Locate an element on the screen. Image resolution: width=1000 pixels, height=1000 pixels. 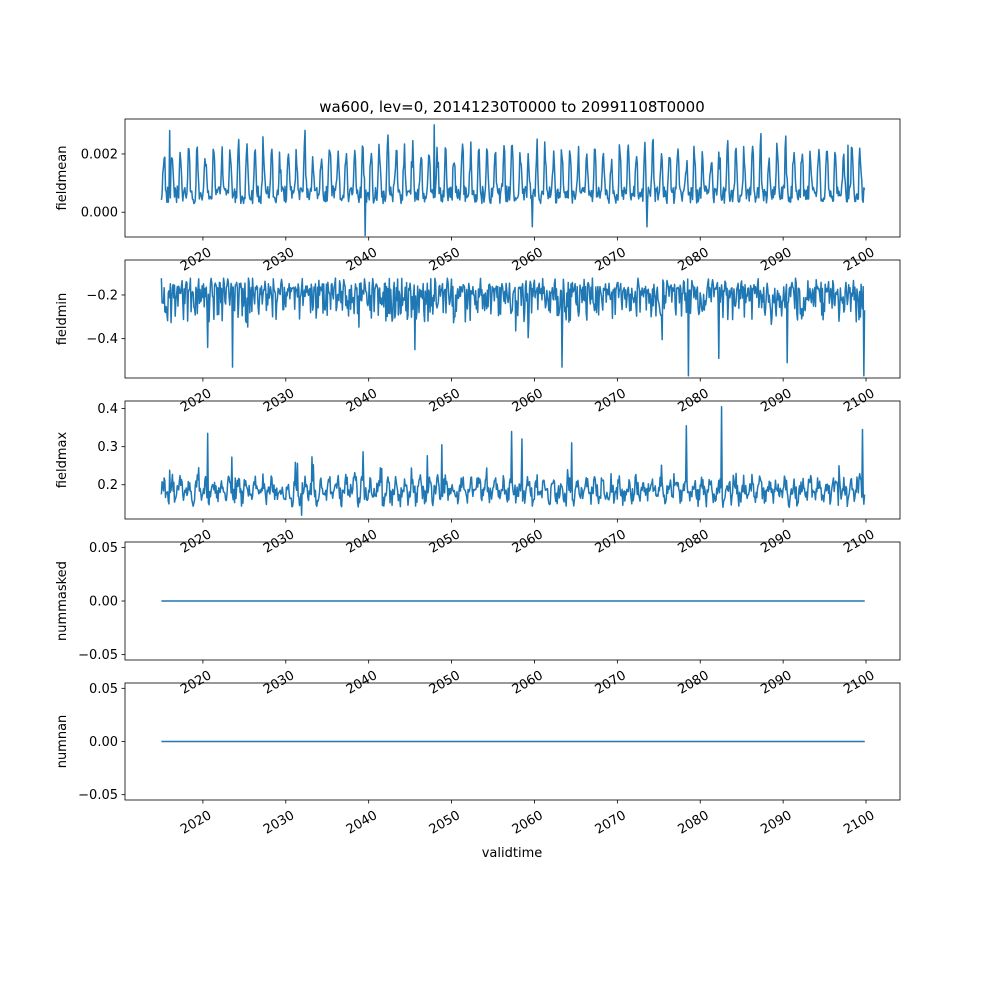
x-axis-label: validtime is located at coordinates (512, 853).